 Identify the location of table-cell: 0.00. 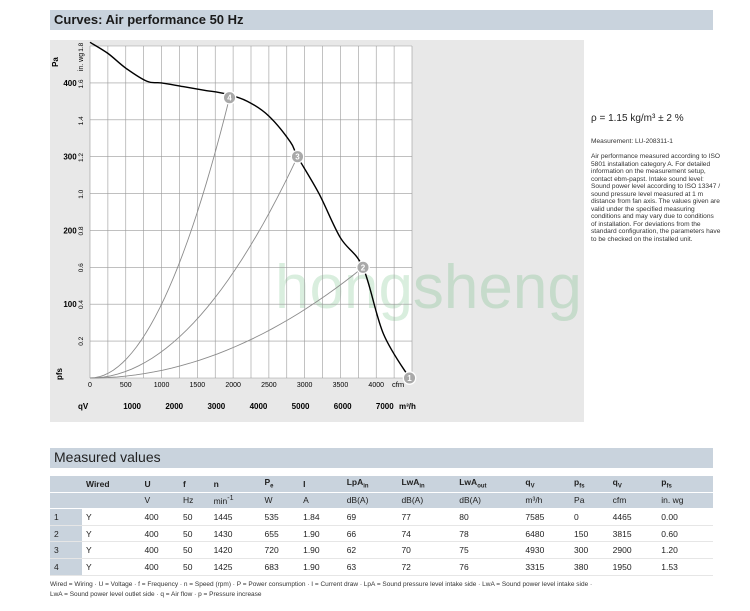
(685, 517).